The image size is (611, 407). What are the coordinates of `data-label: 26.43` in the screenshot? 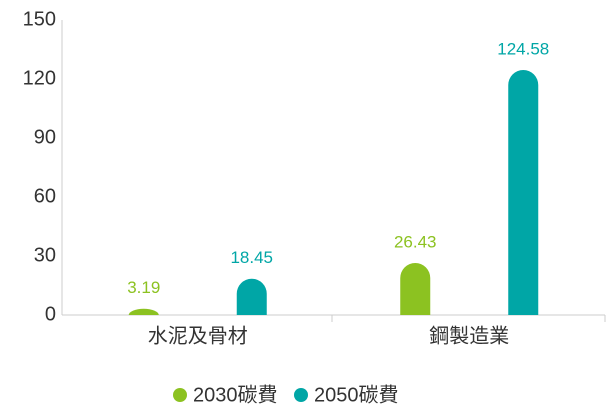 It's located at (415, 242).